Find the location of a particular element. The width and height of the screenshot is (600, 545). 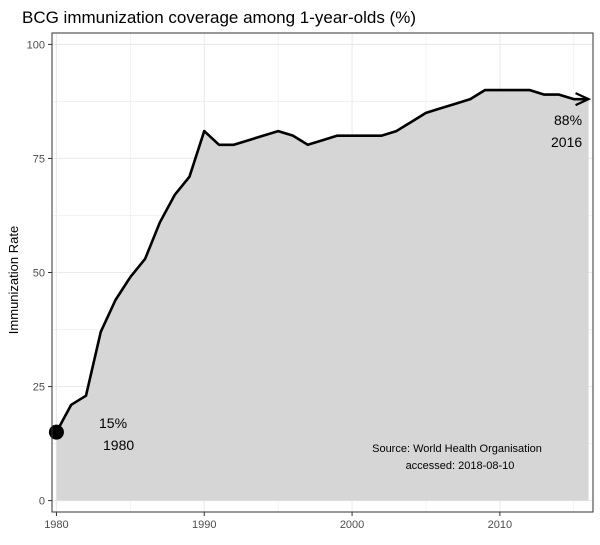

y-axis-label: Immunization Rate is located at coordinates (13, 280).